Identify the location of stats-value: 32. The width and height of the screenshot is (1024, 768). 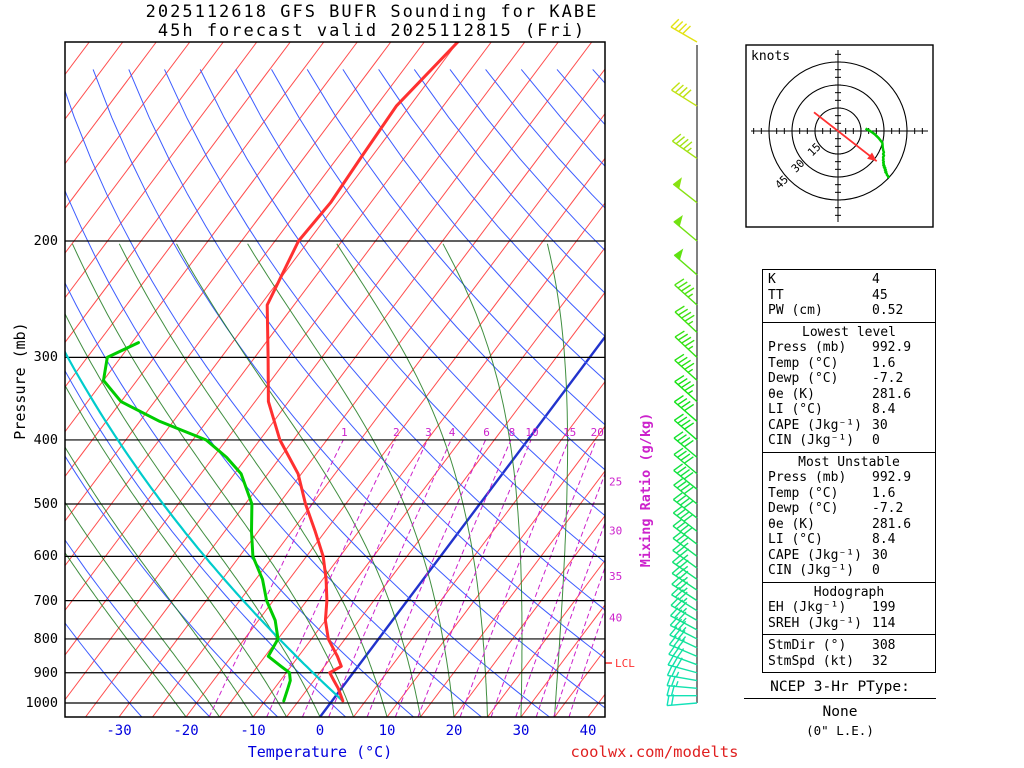
(880, 661).